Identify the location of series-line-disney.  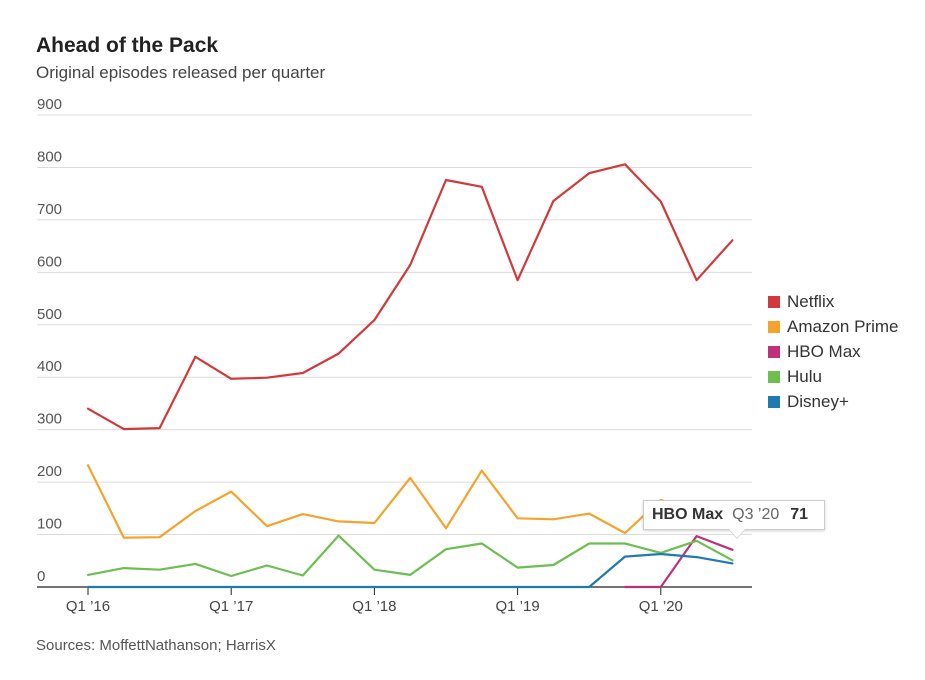
(410, 570).